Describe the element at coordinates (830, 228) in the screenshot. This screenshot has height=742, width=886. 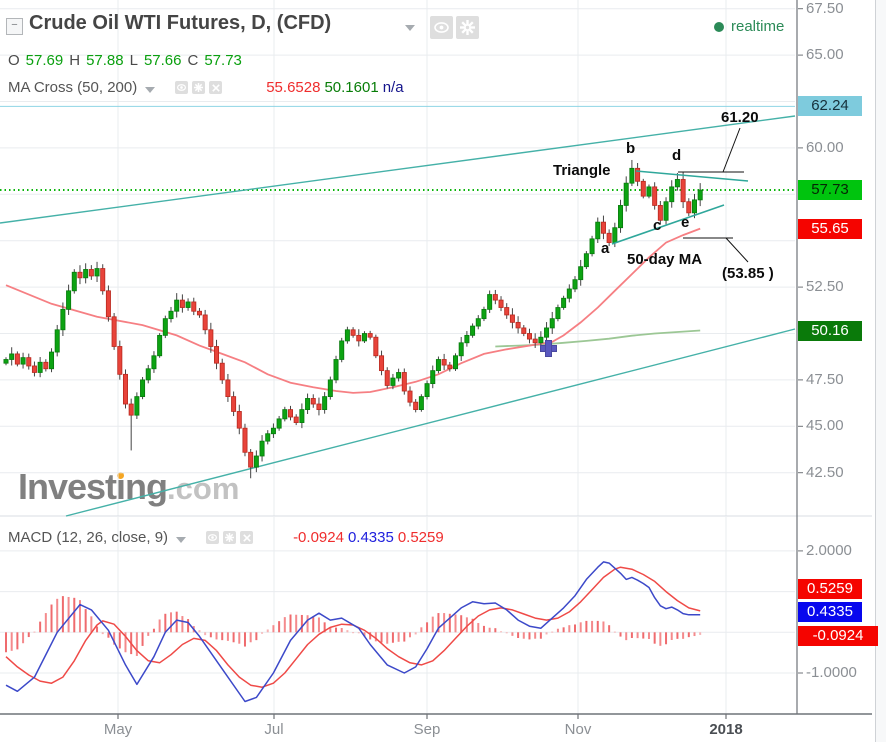
I see `price-badge-55.65: 55.65` at that location.